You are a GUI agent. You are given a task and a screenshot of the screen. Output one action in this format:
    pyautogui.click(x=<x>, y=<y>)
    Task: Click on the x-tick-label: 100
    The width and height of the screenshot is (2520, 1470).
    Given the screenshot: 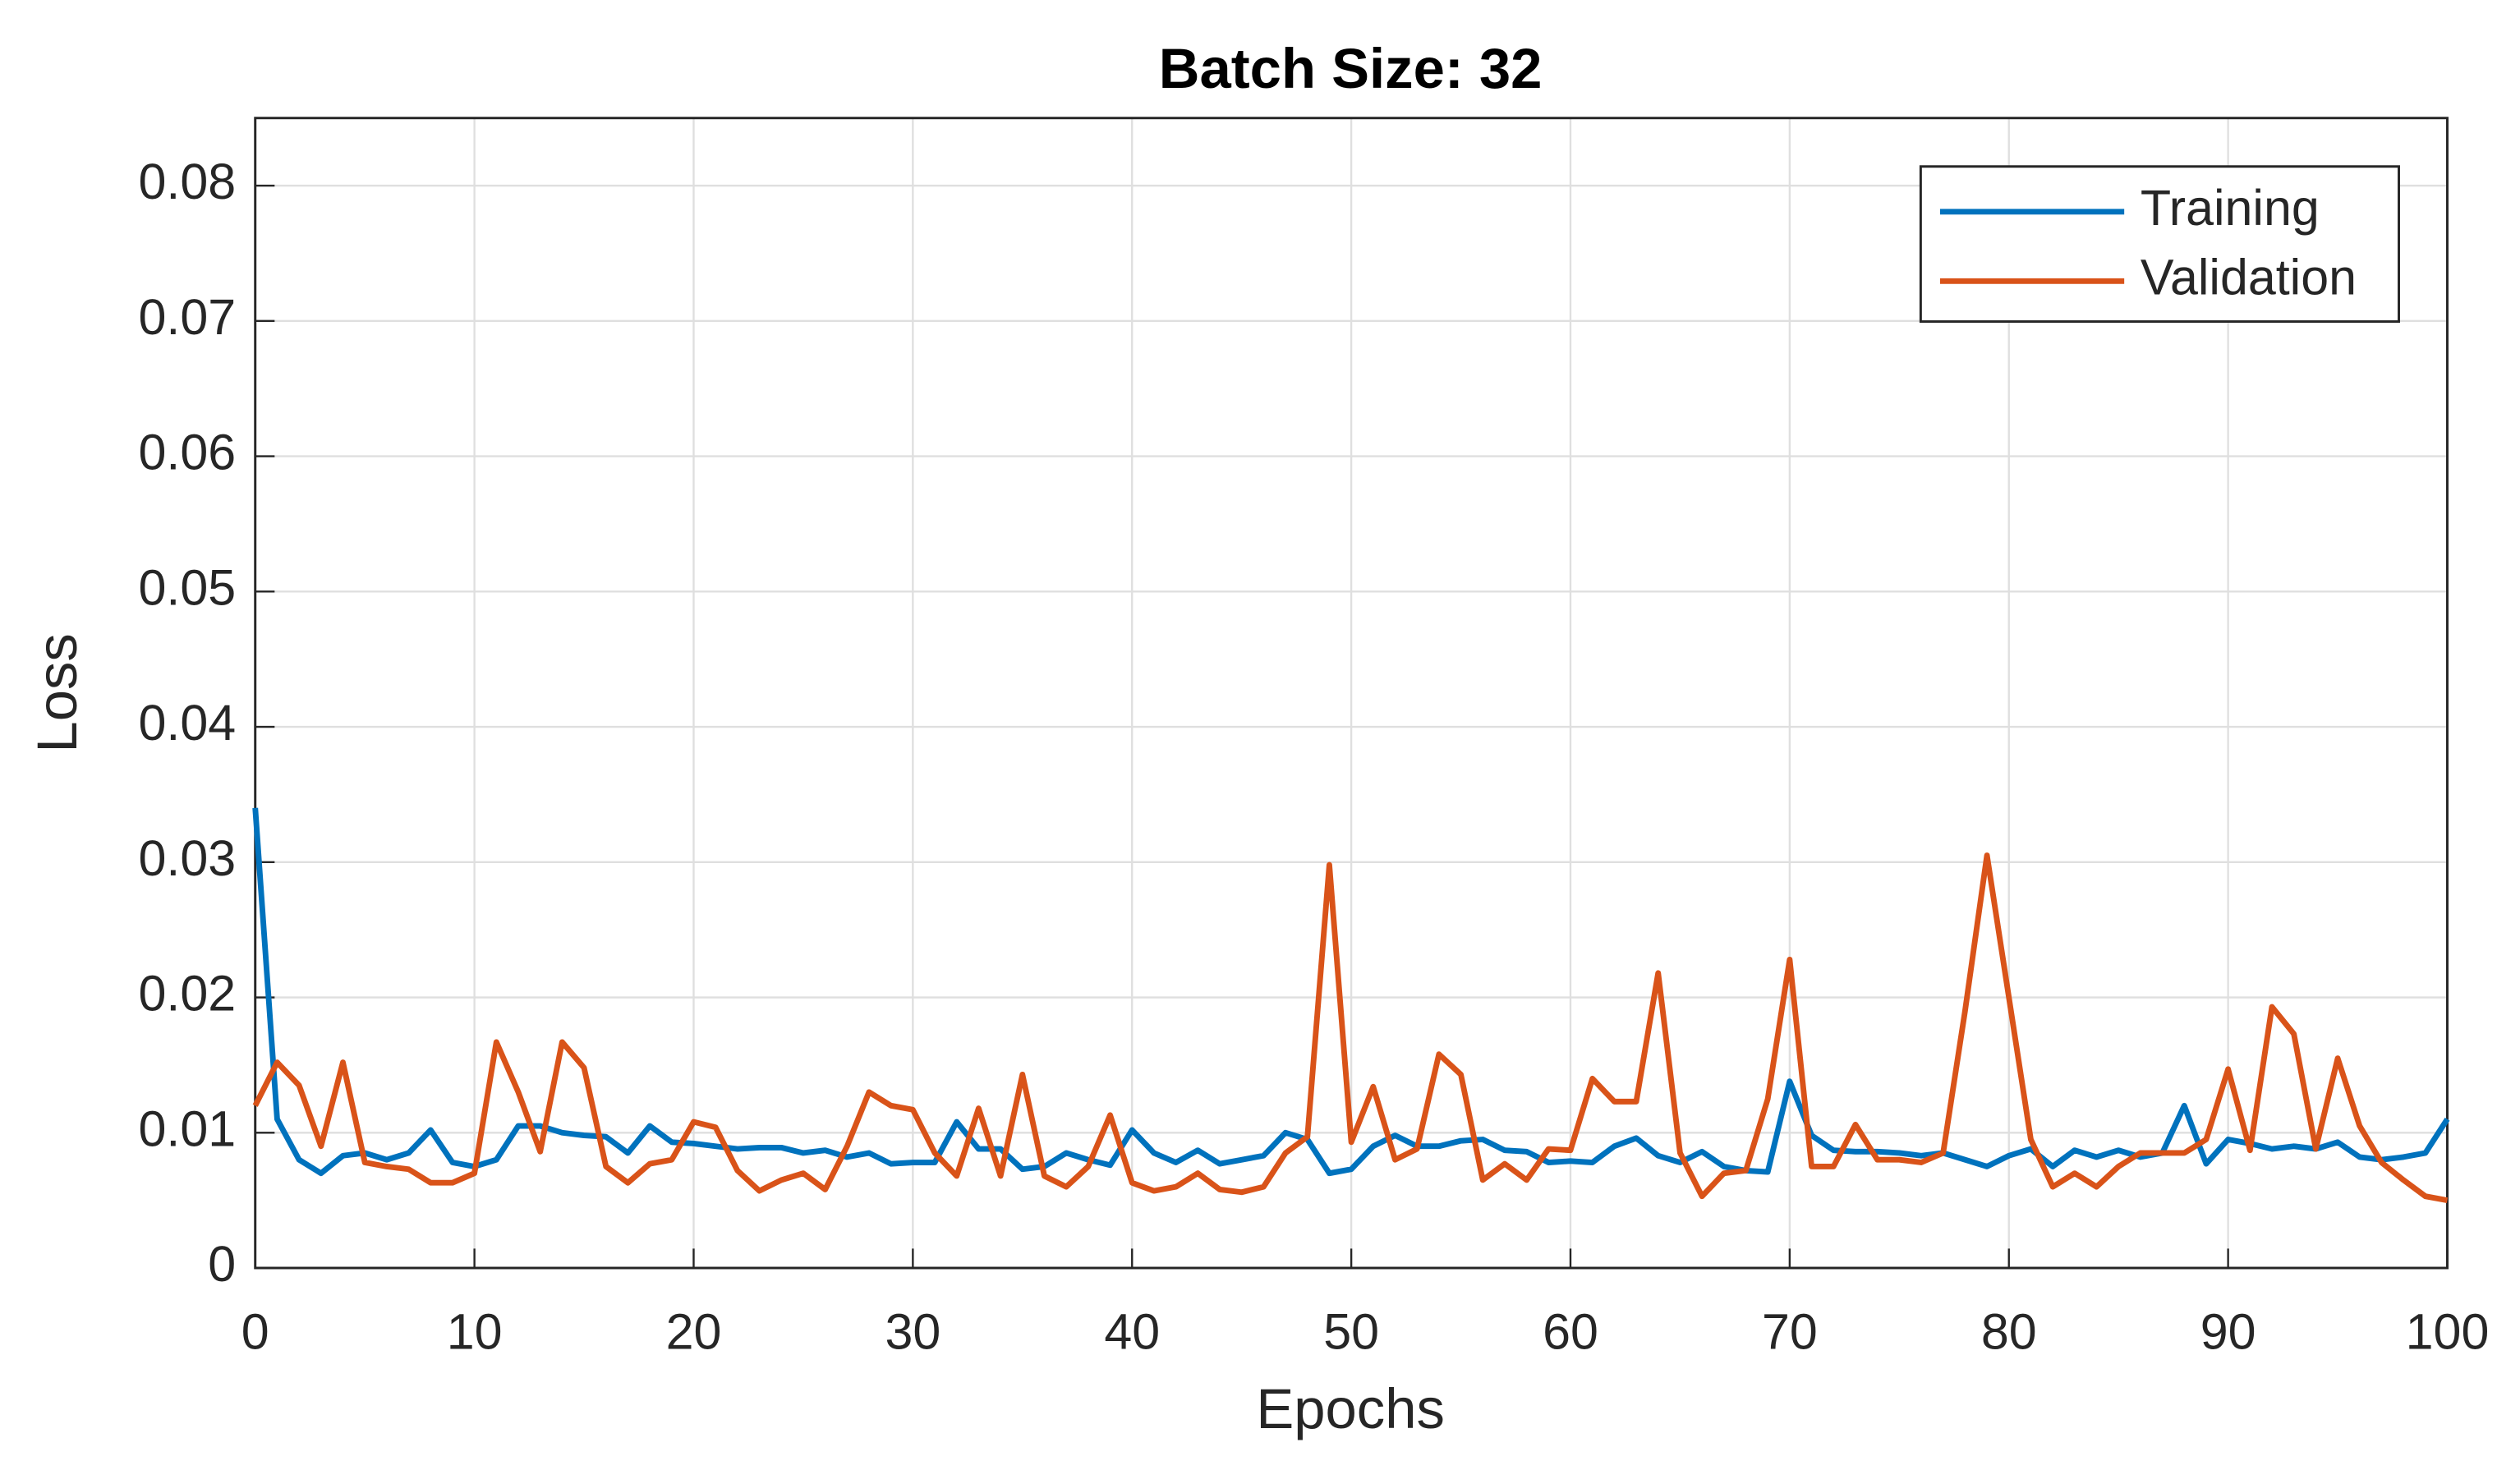 What is the action you would take?
    pyautogui.click(x=2448, y=1332)
    